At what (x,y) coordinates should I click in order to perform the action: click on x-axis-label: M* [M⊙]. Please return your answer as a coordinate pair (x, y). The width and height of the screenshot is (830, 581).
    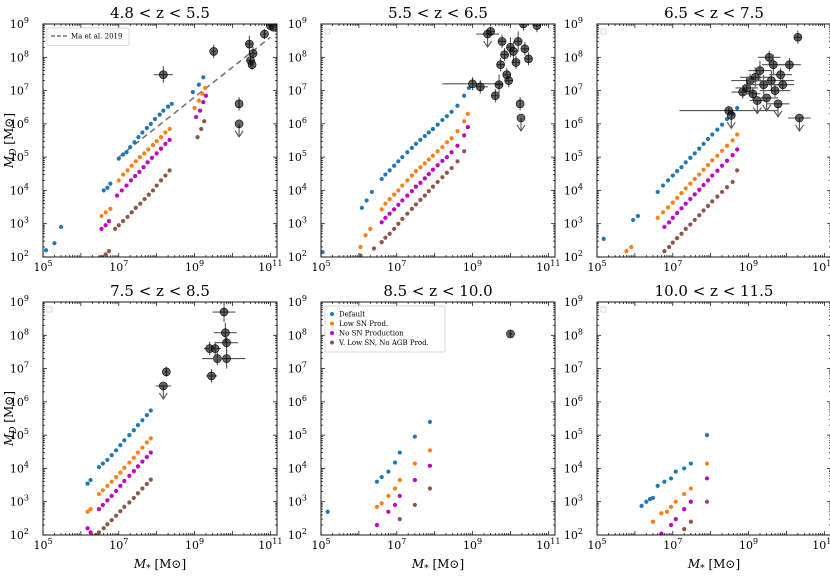
    Looking at the image, I should click on (159, 565).